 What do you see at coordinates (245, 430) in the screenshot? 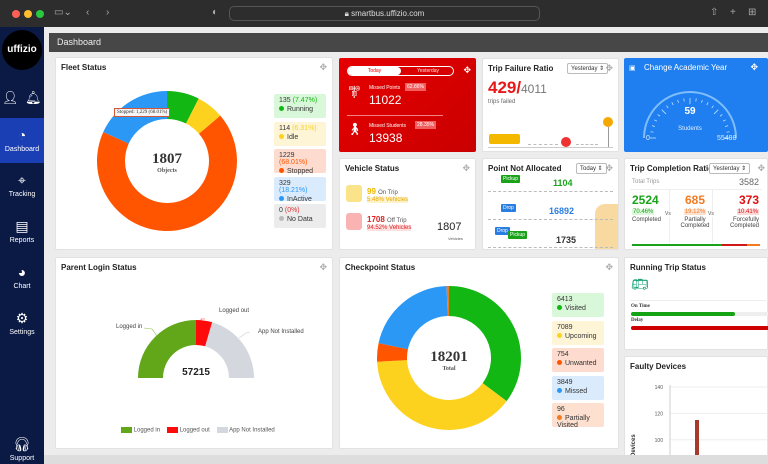
I see `legend-item-app-not-installed: App Not Installed` at bounding box center [245, 430].